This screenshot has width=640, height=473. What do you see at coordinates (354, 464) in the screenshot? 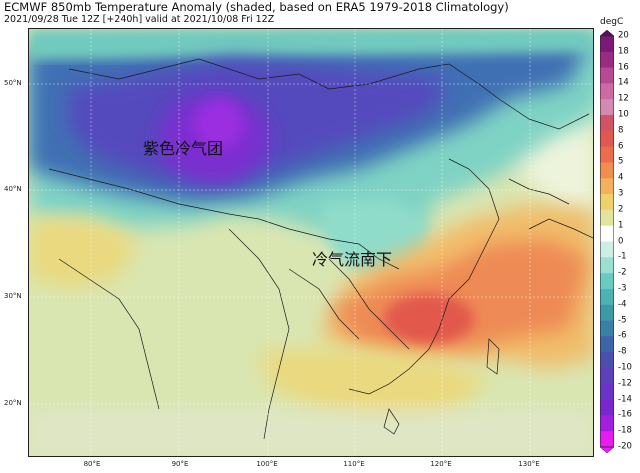
I see `lon-label-110e: 110°E` at bounding box center [354, 464].